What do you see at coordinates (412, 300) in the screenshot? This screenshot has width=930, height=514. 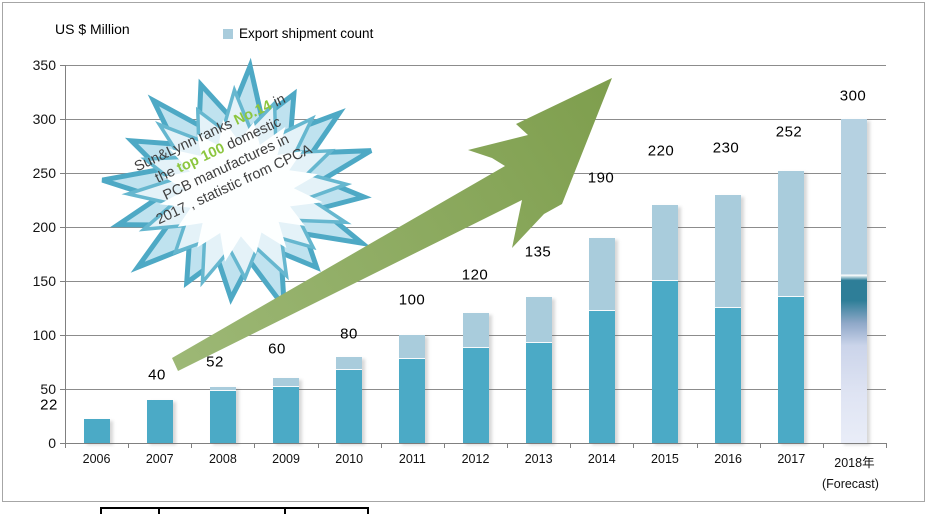 I see `value-label-2011: 100` at bounding box center [412, 300].